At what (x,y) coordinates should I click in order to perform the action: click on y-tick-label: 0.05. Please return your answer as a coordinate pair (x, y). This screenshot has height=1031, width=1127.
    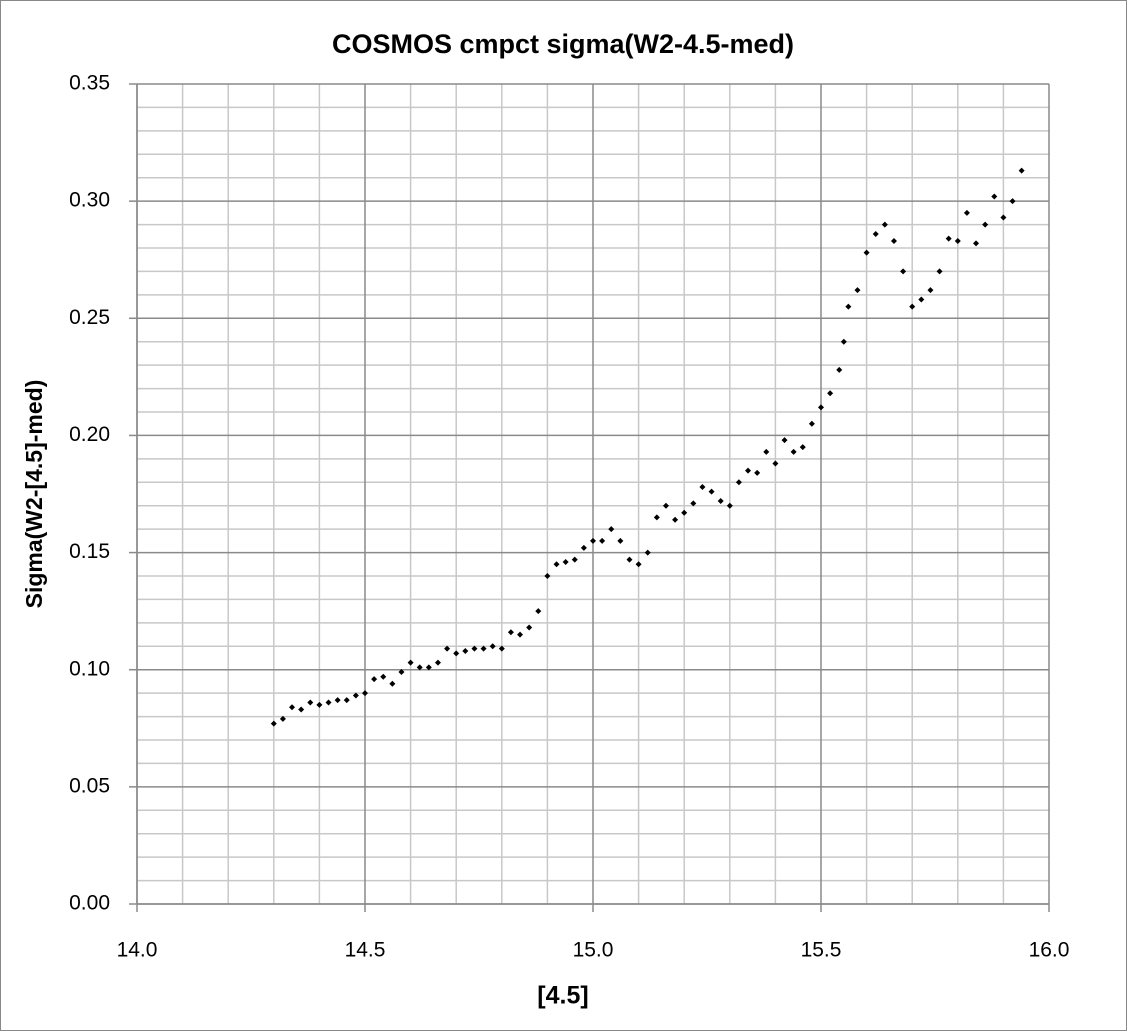
    Looking at the image, I should click on (89, 785).